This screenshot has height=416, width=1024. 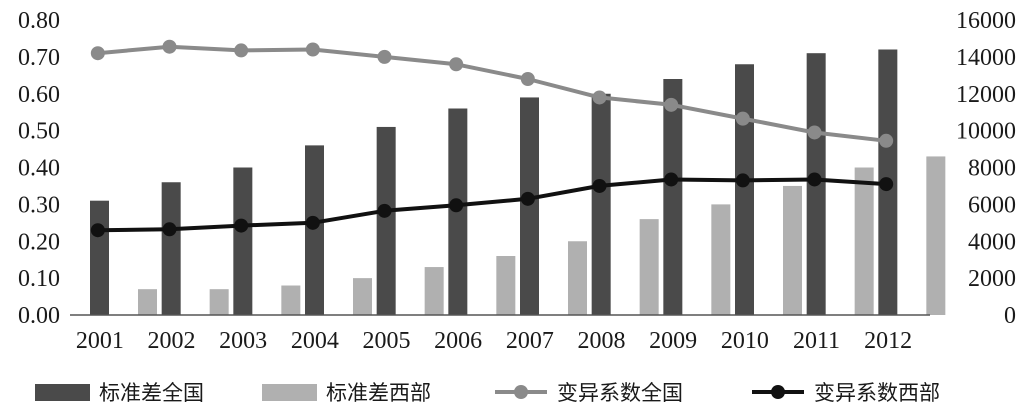 I want to click on left-tick-label: 0.30, so click(x=39, y=205).